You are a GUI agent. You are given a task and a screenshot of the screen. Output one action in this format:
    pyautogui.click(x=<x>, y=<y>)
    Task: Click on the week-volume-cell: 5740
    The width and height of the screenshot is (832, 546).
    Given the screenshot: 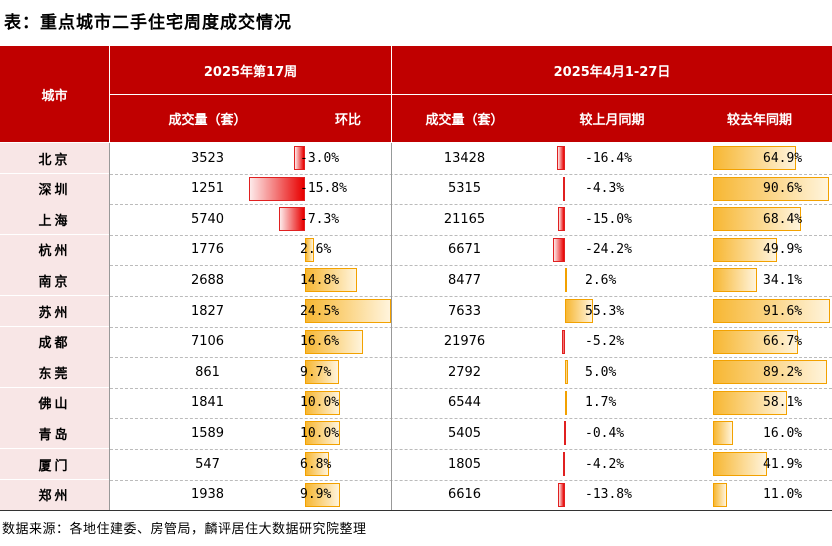 What is the action you would take?
    pyautogui.click(x=207, y=219)
    